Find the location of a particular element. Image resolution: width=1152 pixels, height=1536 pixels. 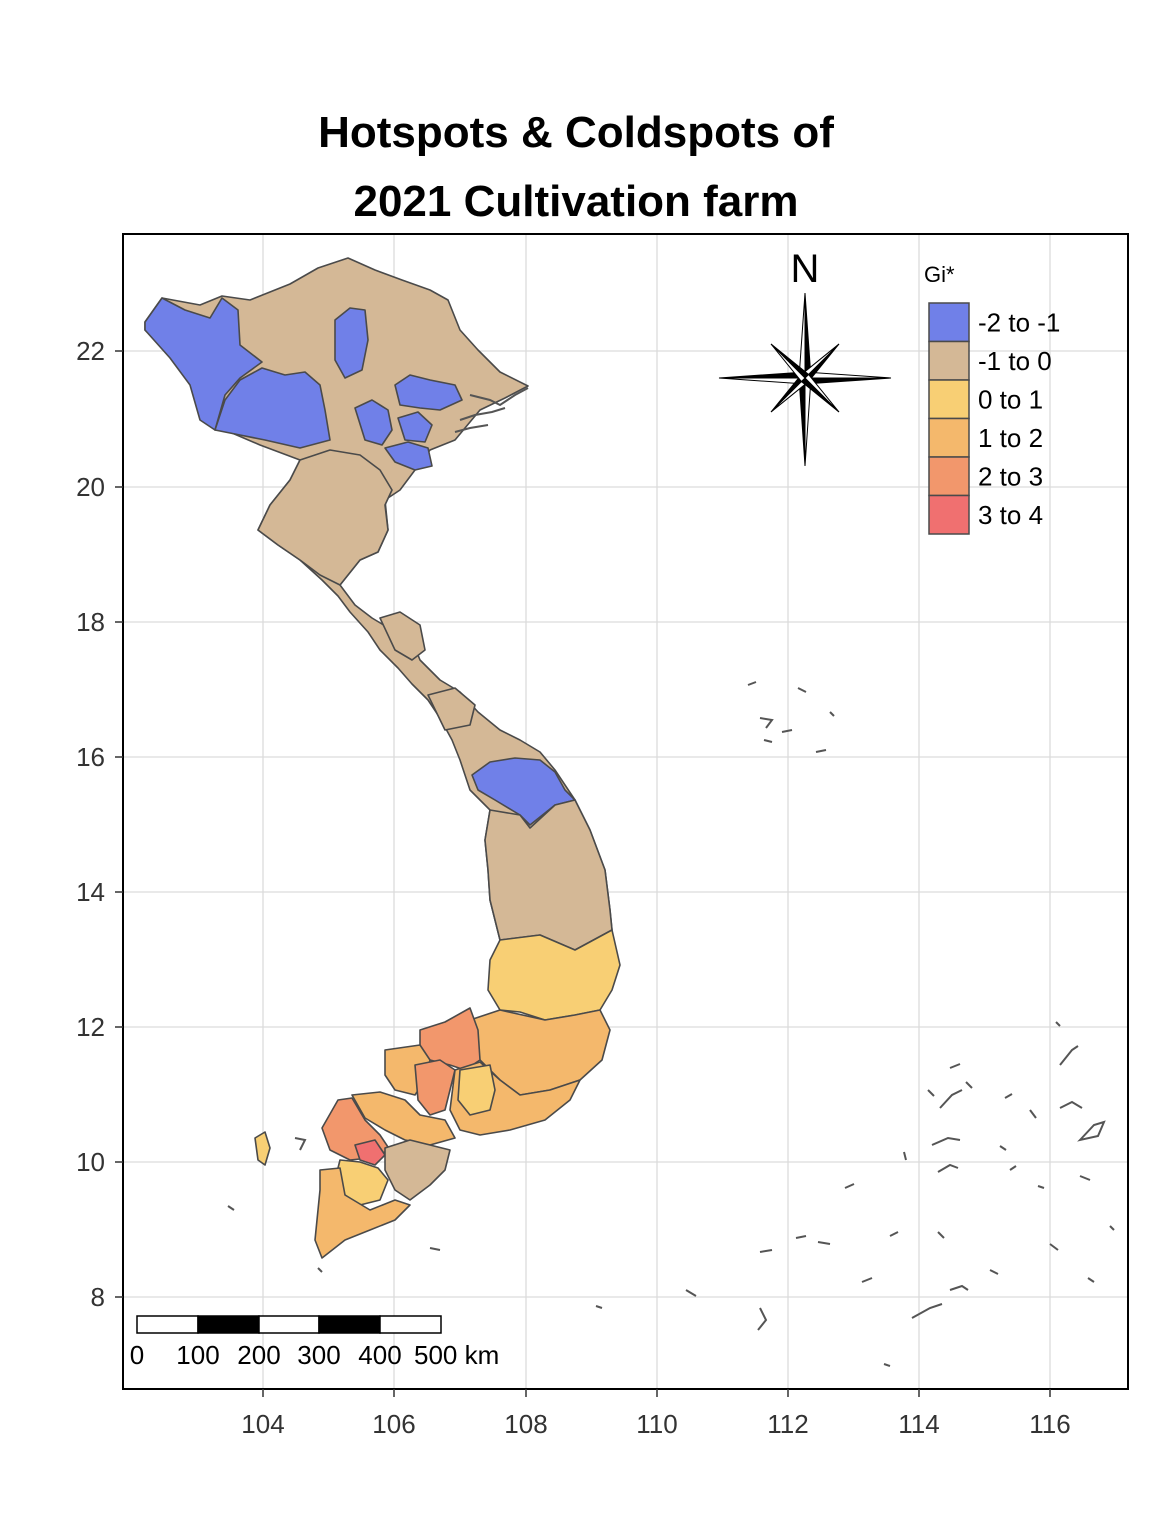

x-tick-label: 116 is located at coordinates (1049, 1424).